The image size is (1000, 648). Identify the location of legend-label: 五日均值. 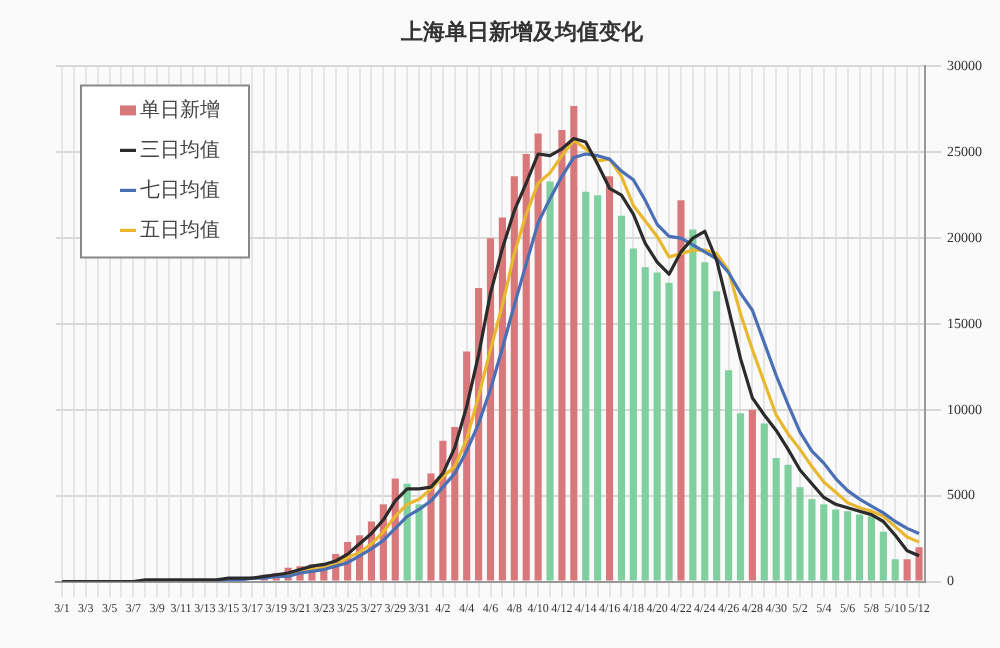
(180, 229).